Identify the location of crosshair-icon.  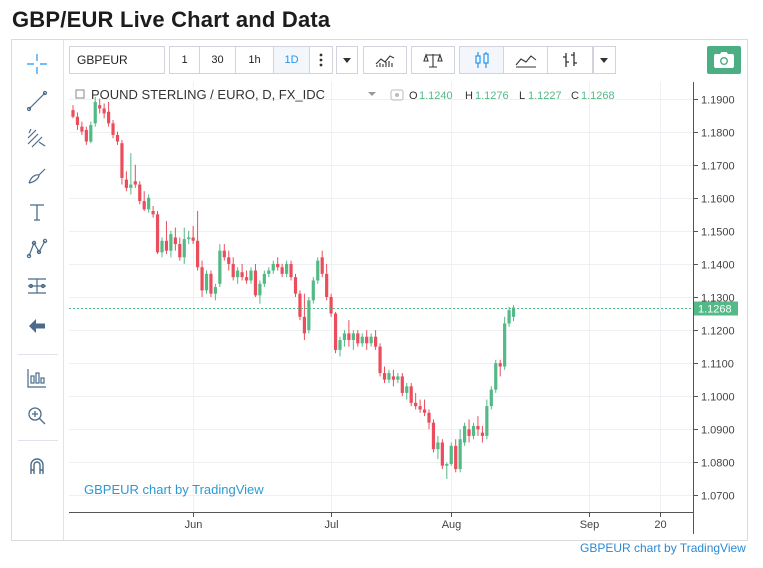
(37, 64).